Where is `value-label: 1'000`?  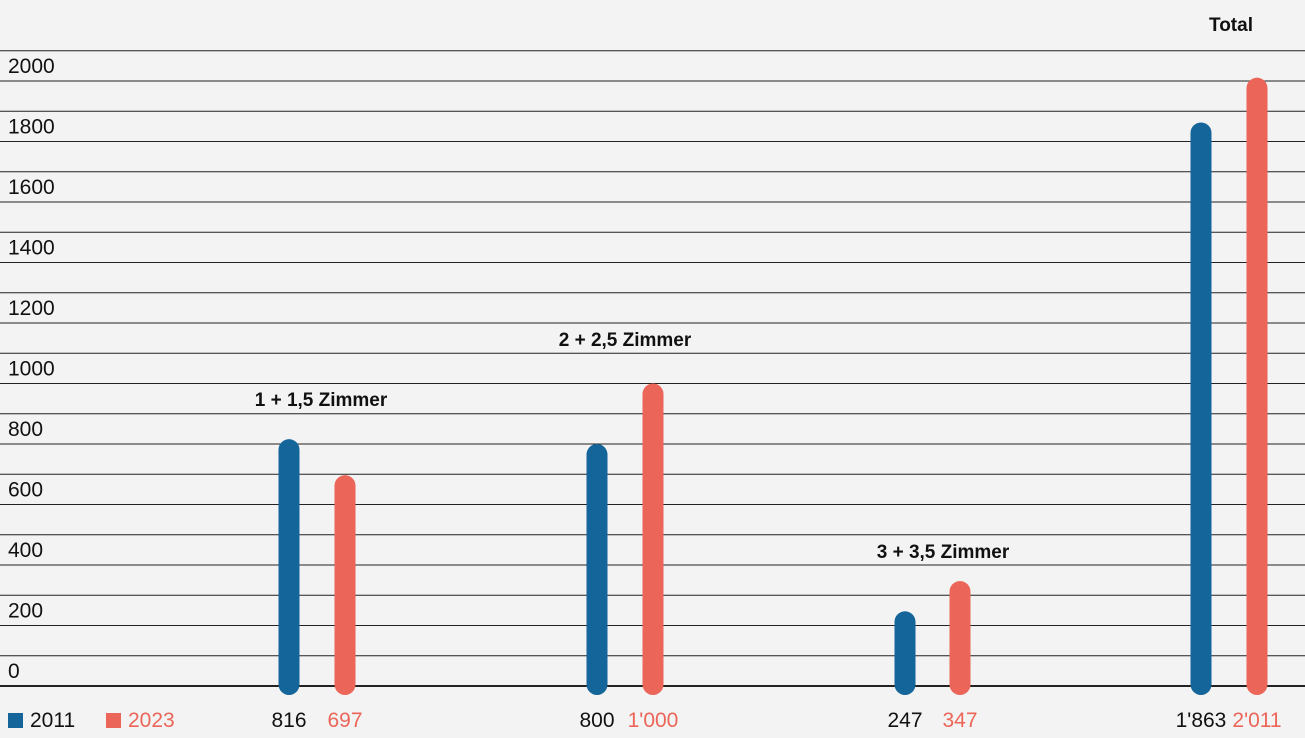 value-label: 1'000 is located at coordinates (653, 720).